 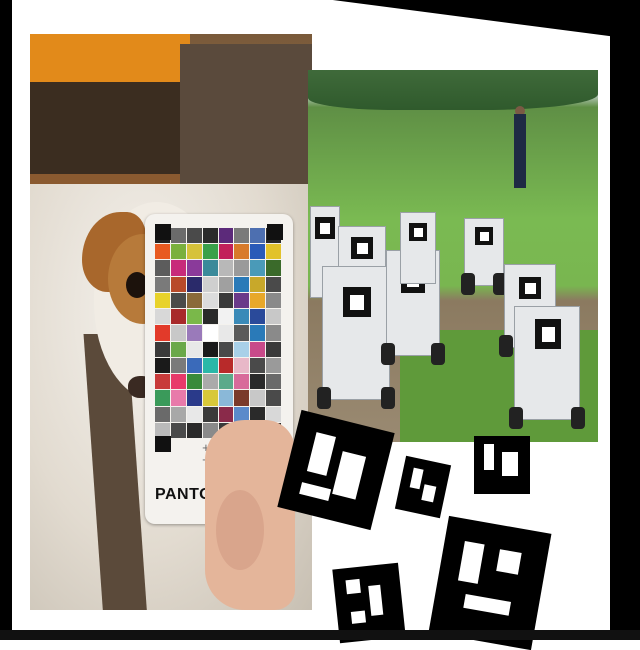 I want to click on crate-frame, so click(x=115, y=137).